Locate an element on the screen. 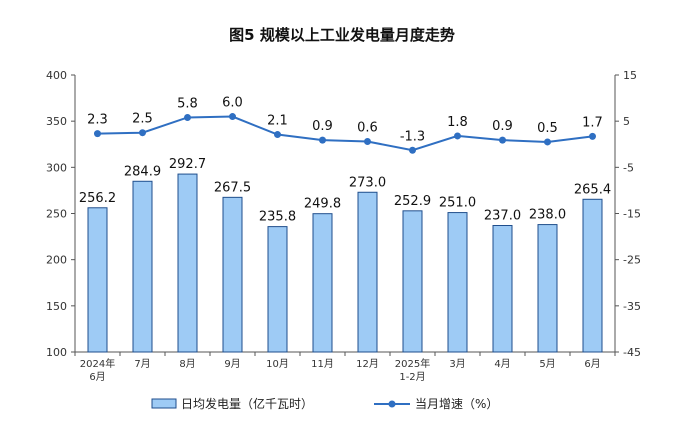 The height and width of the screenshot is (445, 684). right-tick-label: -15 is located at coordinates (632, 214).